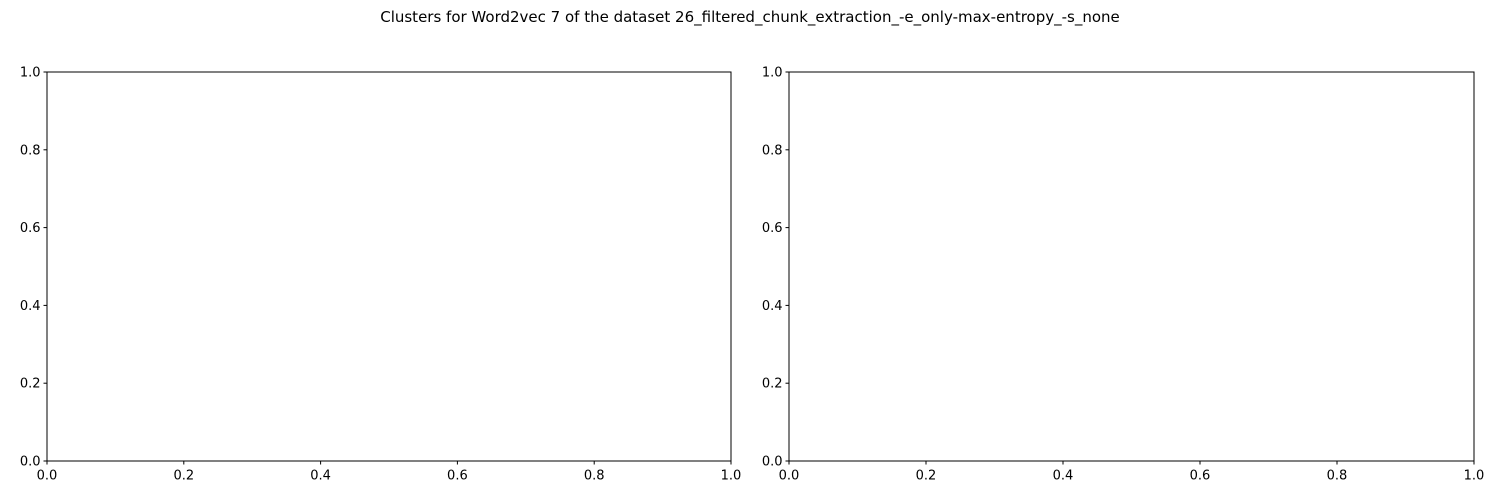 The width and height of the screenshot is (1500, 500). What do you see at coordinates (320, 476) in the screenshot?
I see `axes-left-xtick-label: 0.4` at bounding box center [320, 476].